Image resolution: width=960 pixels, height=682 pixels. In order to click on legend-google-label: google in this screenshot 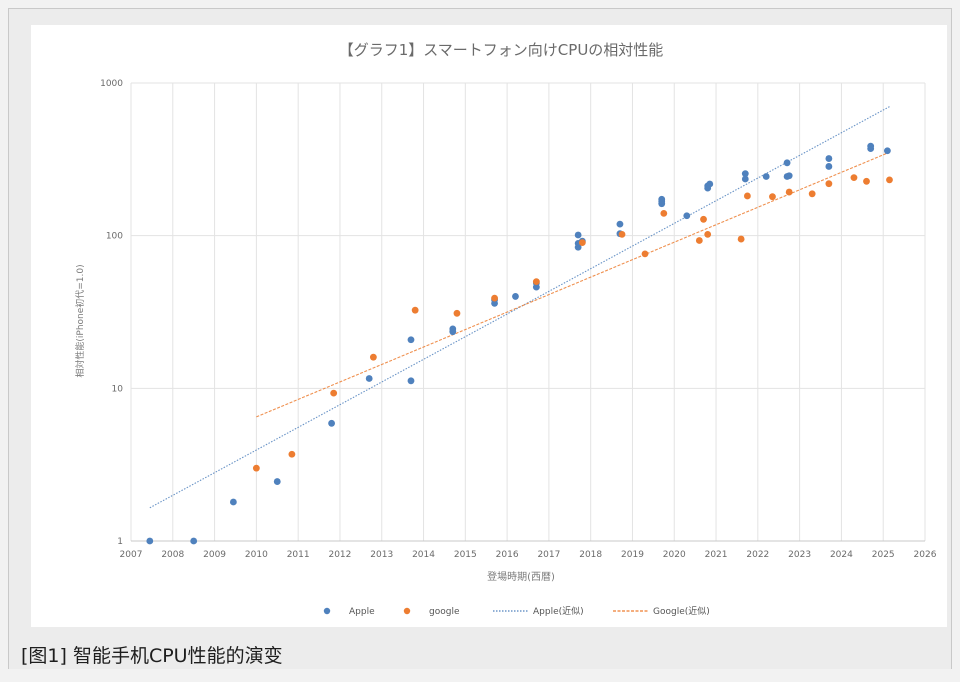, I will do `click(444, 612)`.